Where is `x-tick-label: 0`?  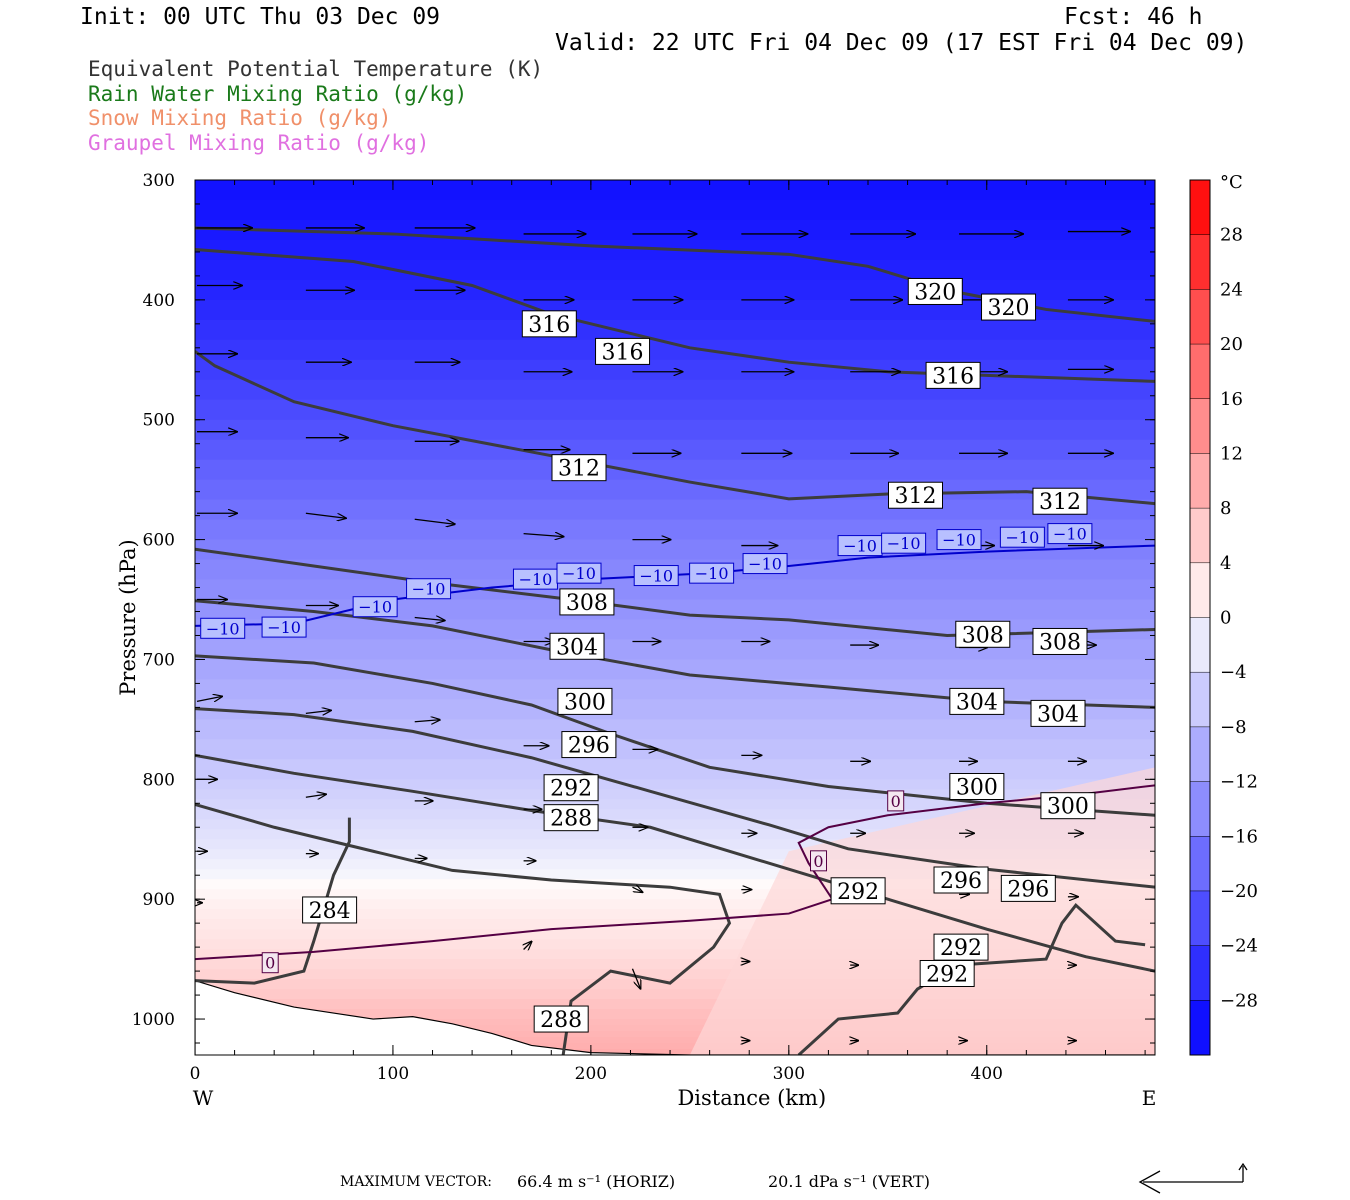
x-tick-label: 0 is located at coordinates (195, 1074).